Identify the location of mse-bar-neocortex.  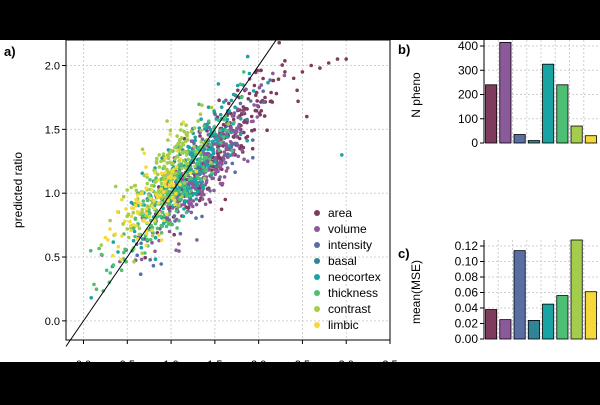
(548, 321).